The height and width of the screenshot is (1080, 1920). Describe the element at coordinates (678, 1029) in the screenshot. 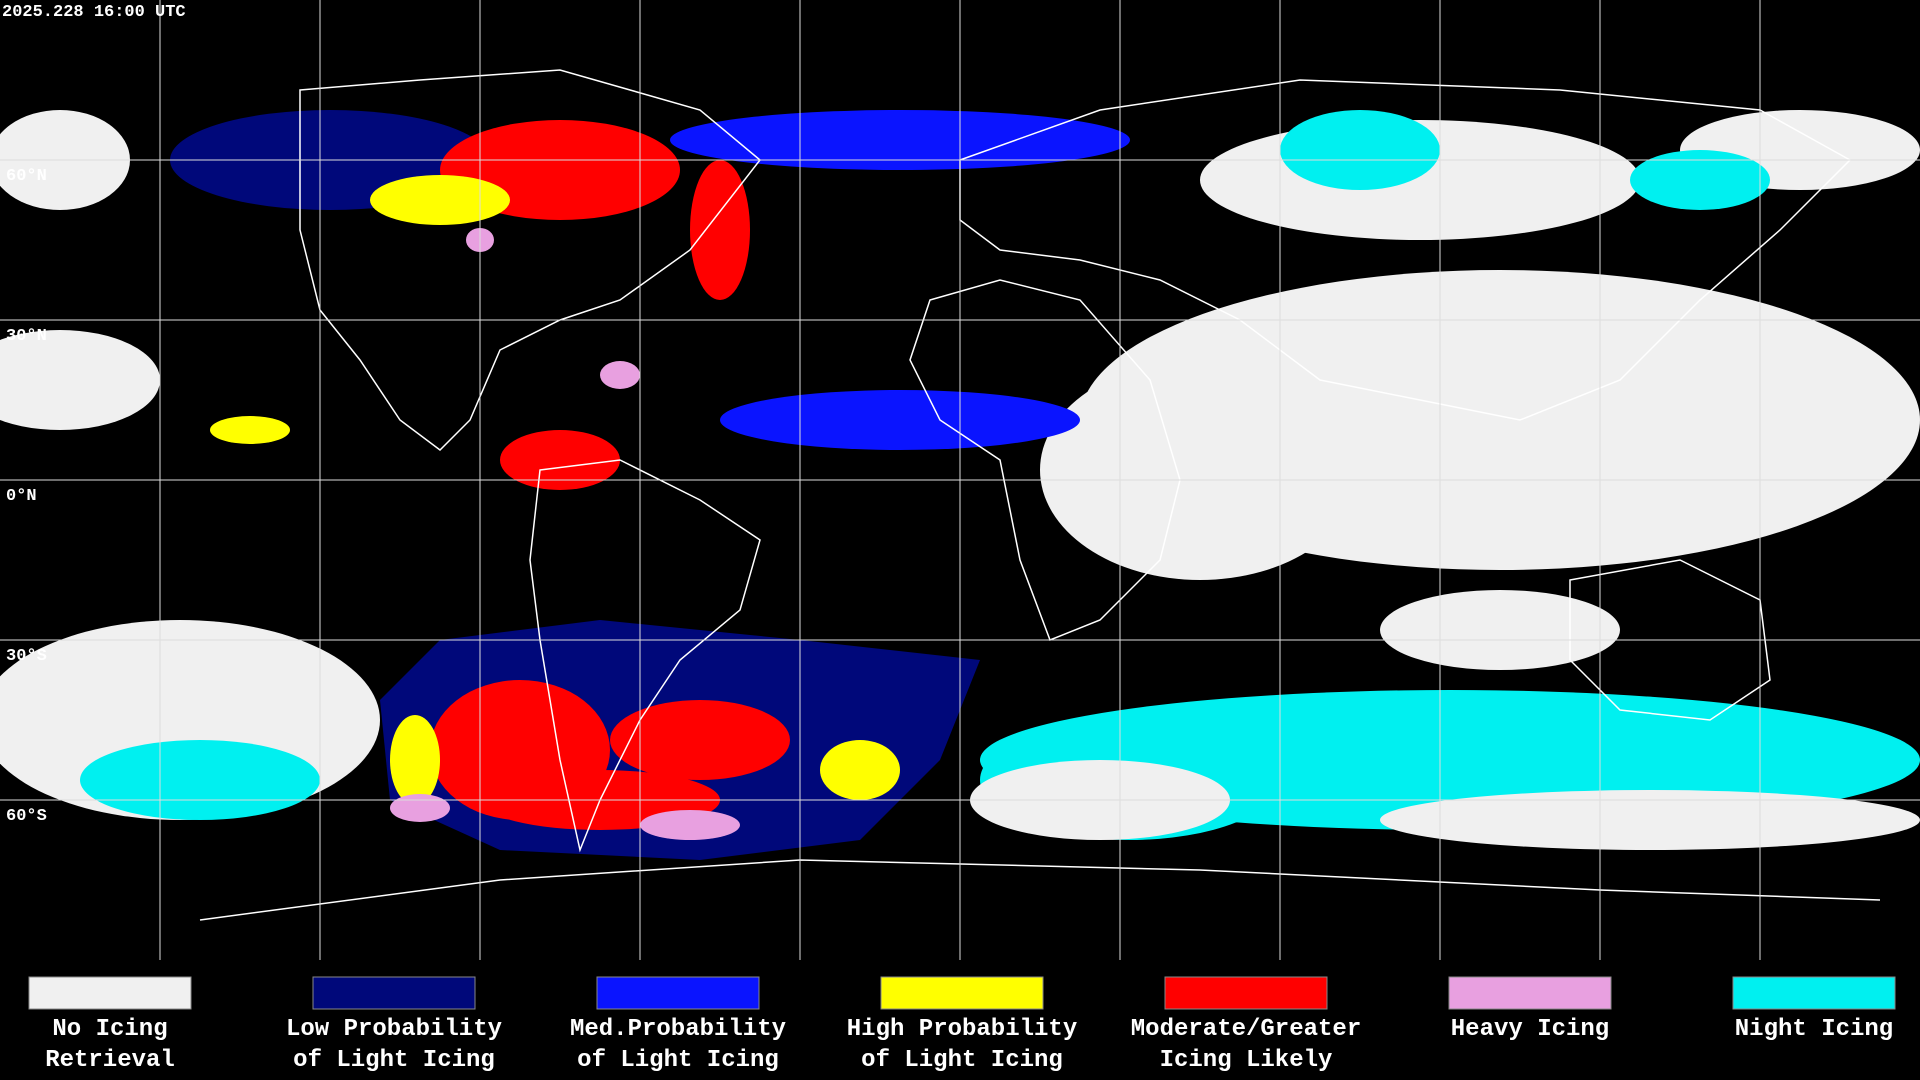

I see `legend-label: Med.Probability` at that location.